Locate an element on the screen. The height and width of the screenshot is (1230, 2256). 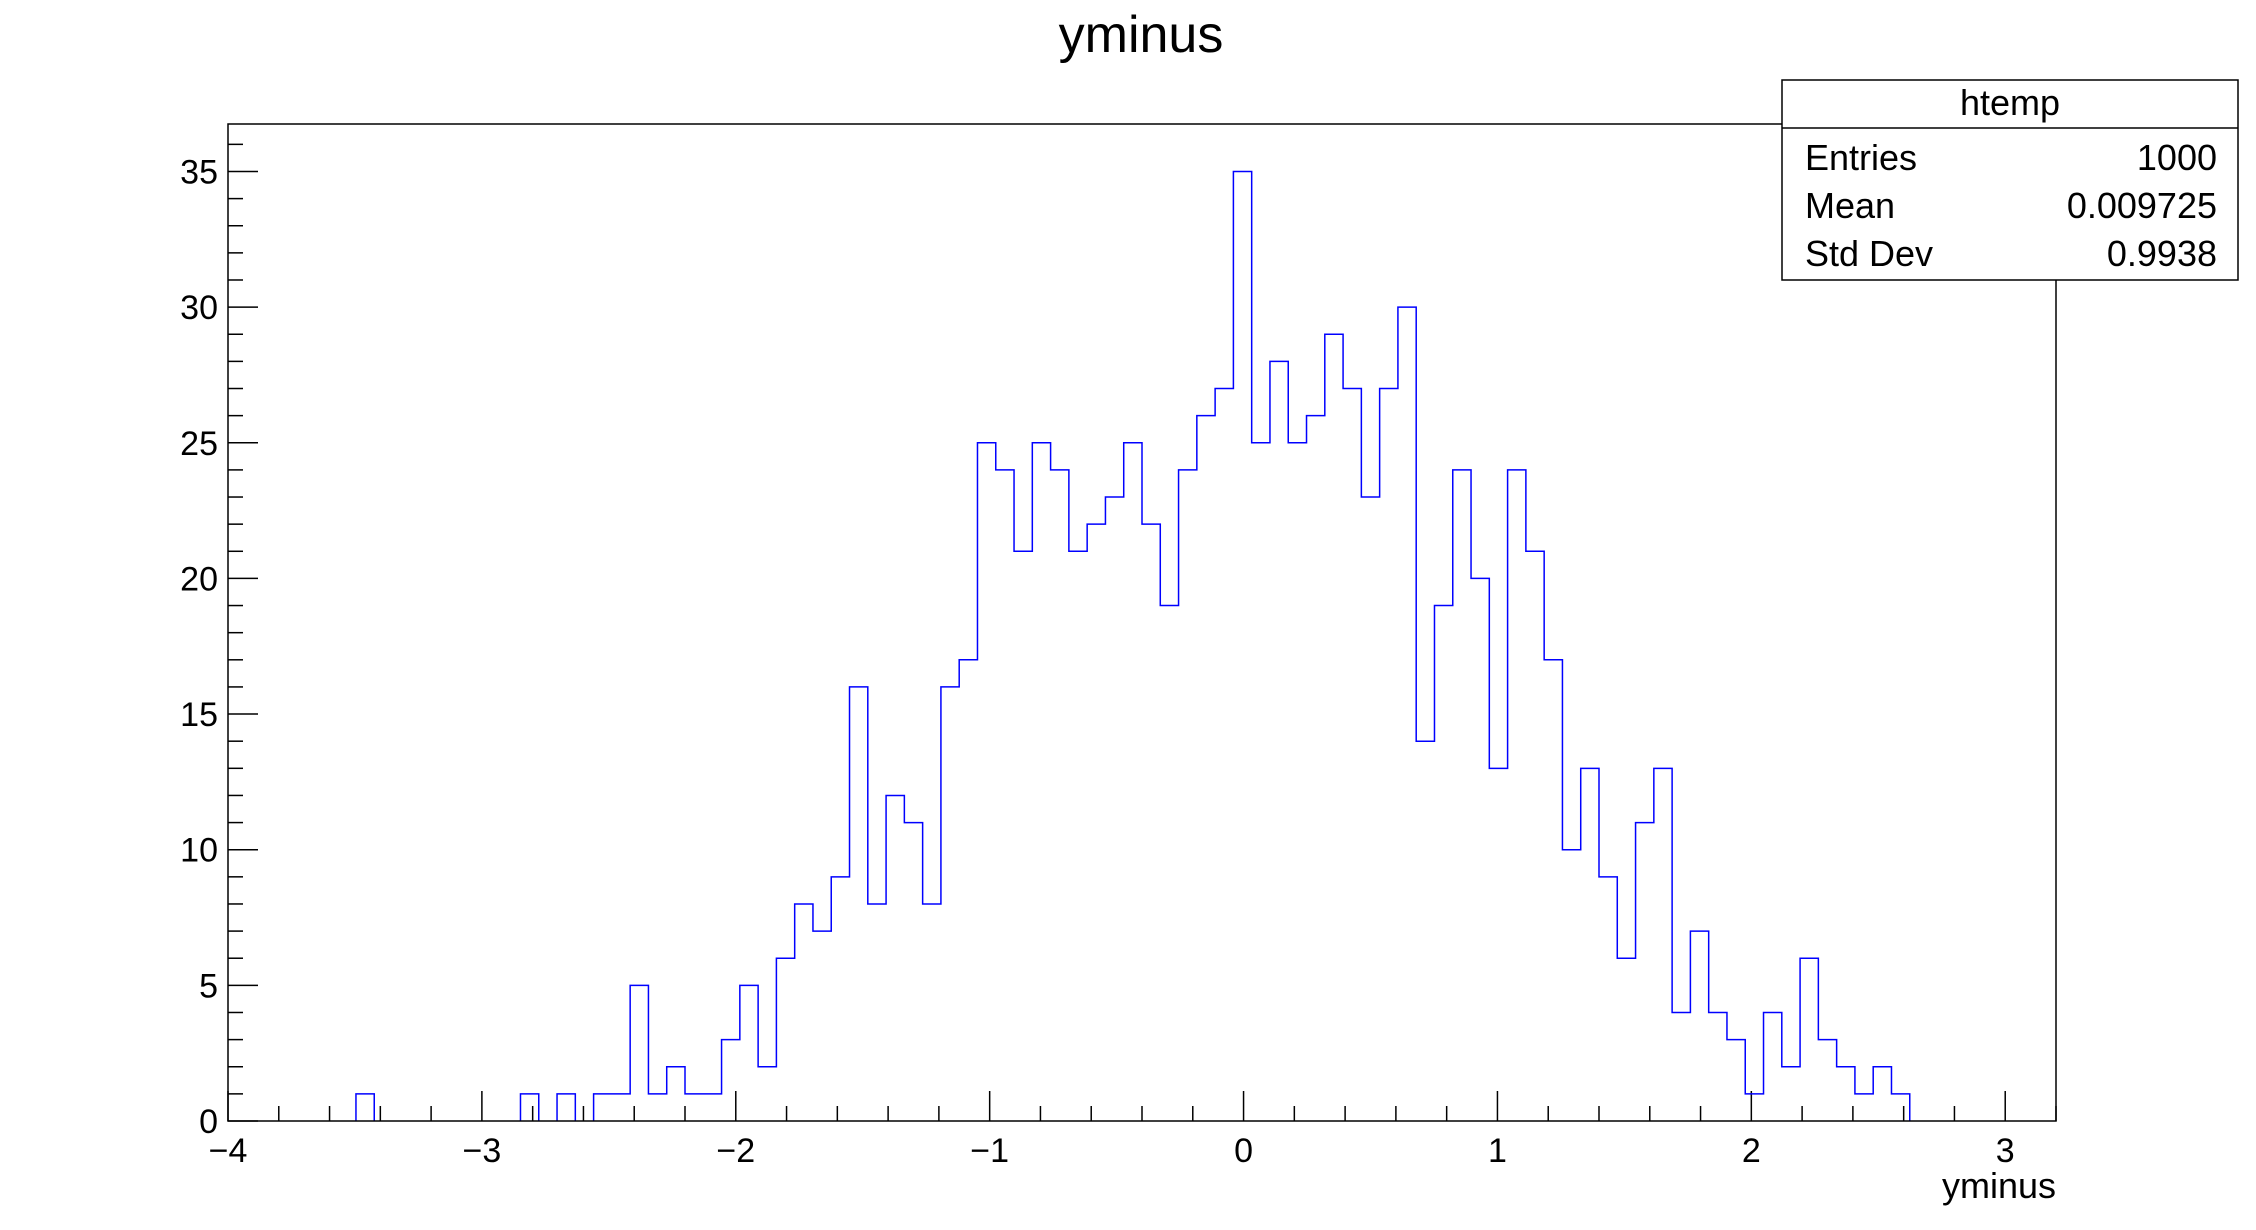
stats-stddev-value: 0.9938 is located at coordinates (2162, 253).